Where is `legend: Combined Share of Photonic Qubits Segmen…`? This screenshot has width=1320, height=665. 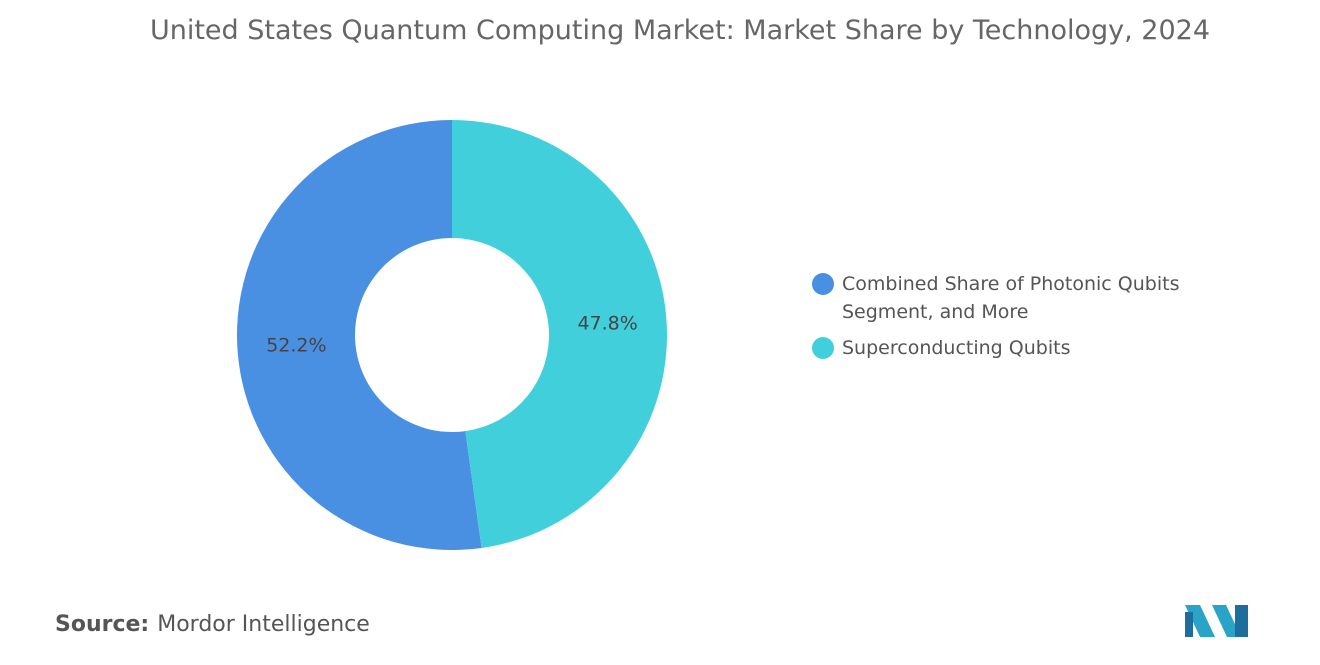
legend: Combined Share of Photonic Qubits Segmen… is located at coordinates (1012, 320).